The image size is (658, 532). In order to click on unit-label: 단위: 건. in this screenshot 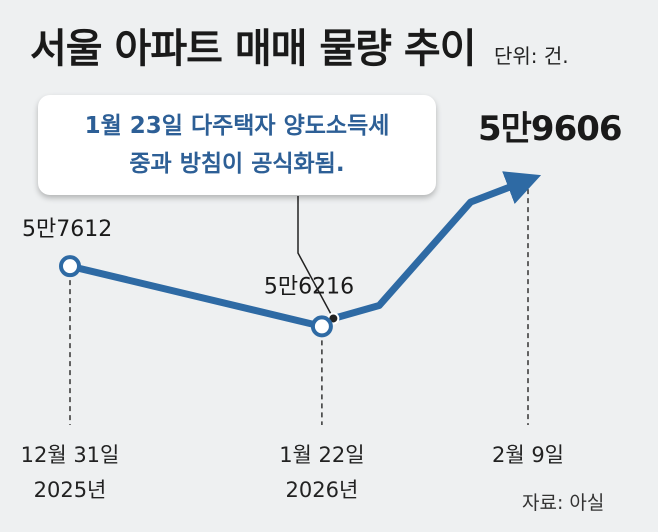, I will do `click(531, 56)`.